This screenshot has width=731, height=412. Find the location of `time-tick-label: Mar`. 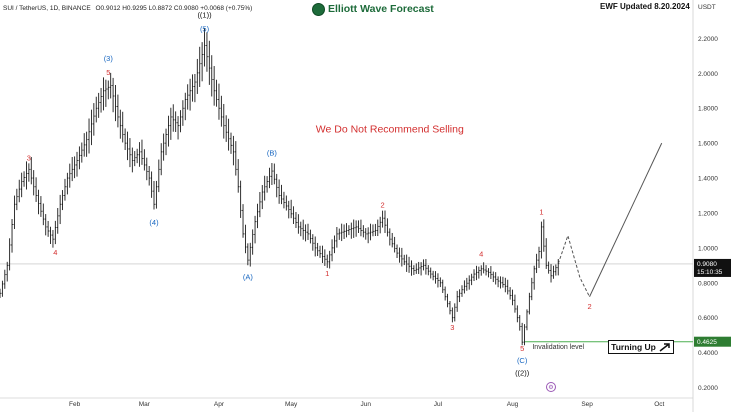

time-tick-label: Mar is located at coordinates (145, 404).